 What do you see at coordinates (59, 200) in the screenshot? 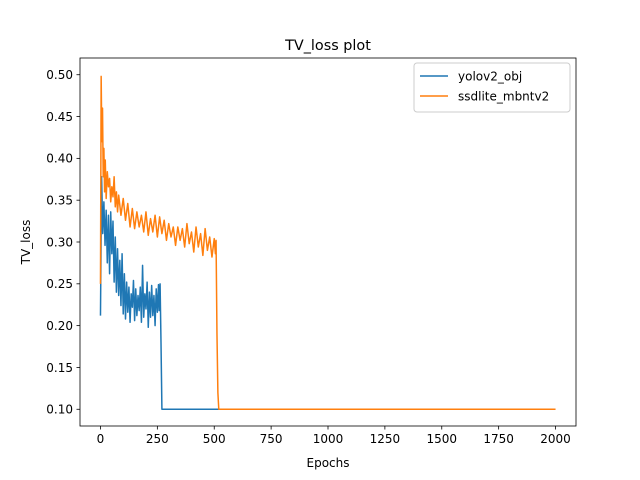
I see `y-tick-label: 0.35` at bounding box center [59, 200].